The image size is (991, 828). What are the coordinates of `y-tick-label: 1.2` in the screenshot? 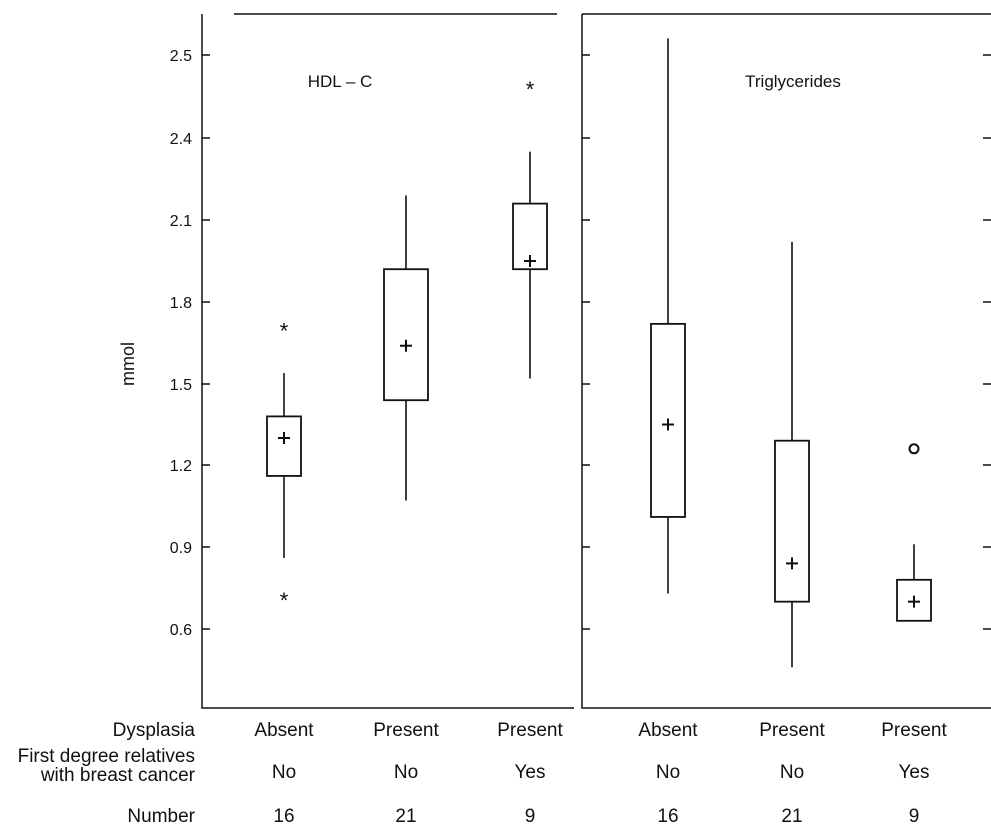 It's located at (181, 466).